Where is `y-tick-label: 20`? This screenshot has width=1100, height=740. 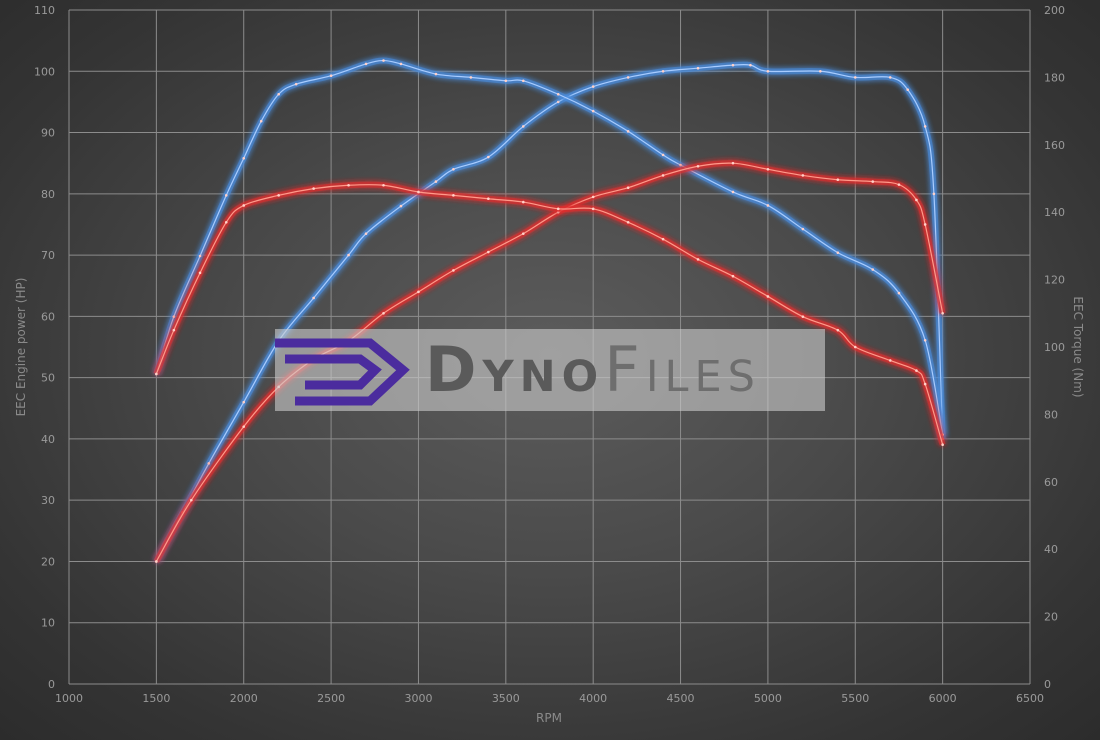
y-tick-label: 20 is located at coordinates (48, 561).